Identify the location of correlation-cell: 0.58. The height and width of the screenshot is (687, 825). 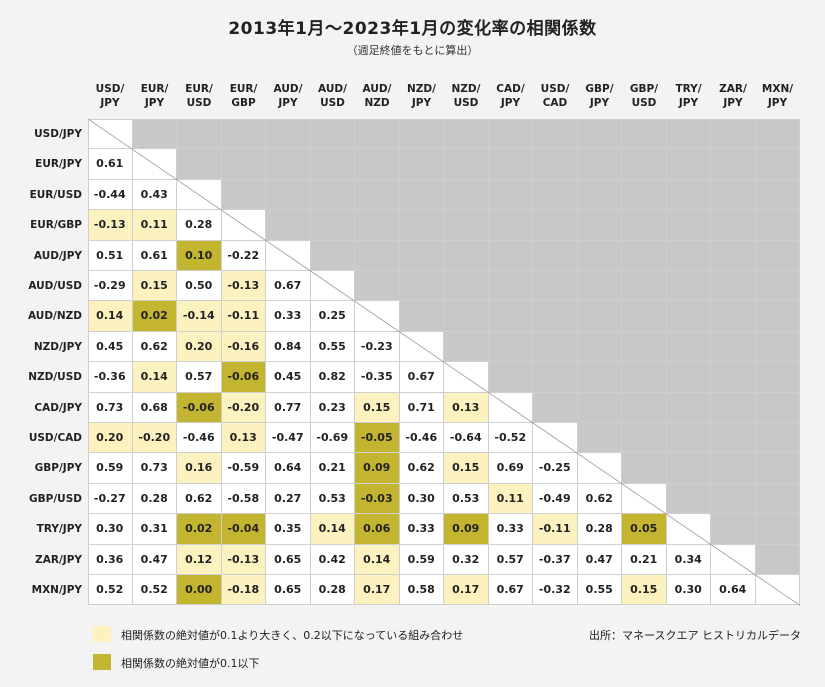
(421, 590).